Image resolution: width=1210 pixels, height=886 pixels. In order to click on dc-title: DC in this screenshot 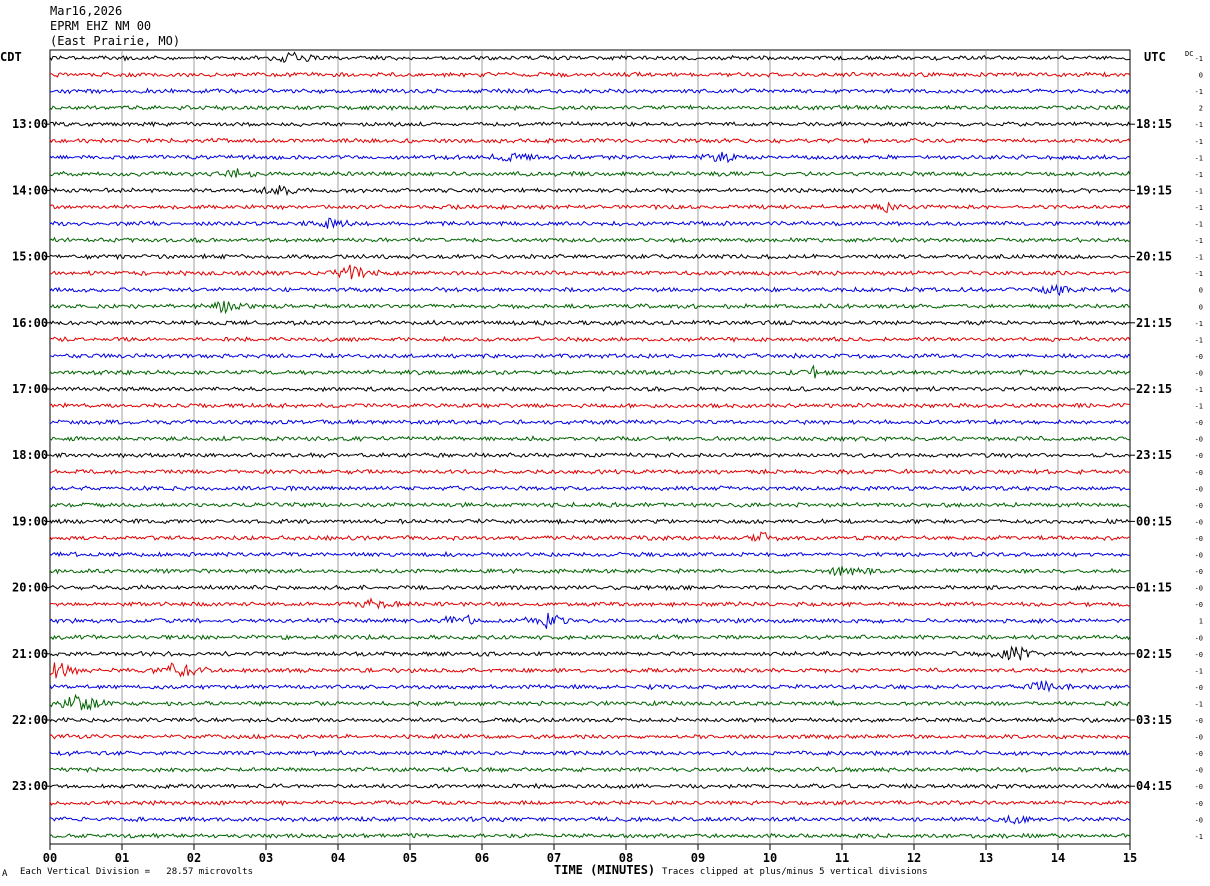, I will do `click(1189, 54)`.